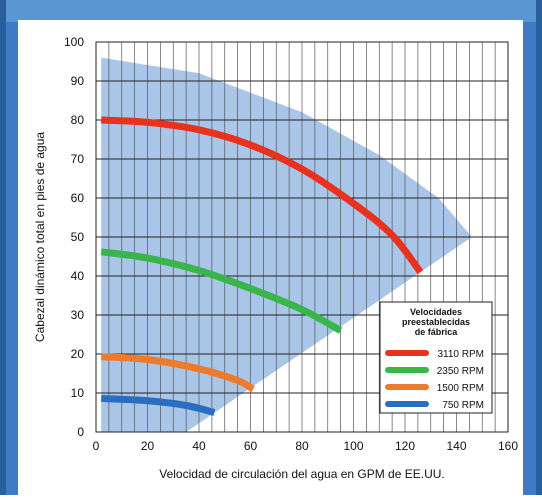  What do you see at coordinates (78, 81) in the screenshot?
I see `y-tick-label: 90` at bounding box center [78, 81].